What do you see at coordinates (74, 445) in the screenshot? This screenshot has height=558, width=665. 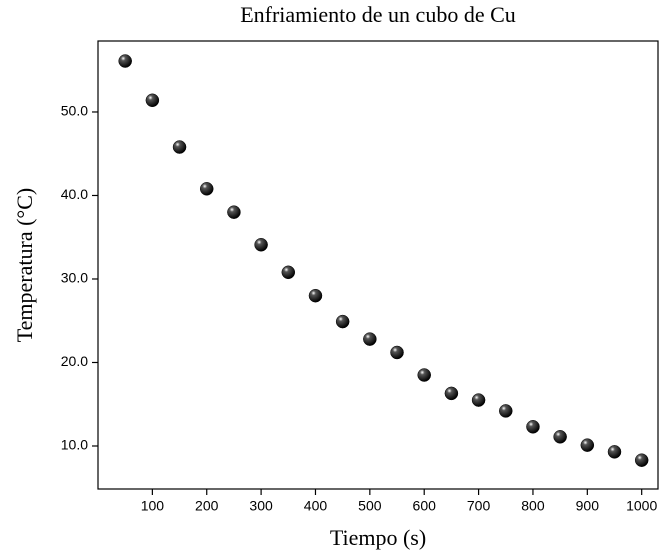 I see `y-tick-label: 10.0` at bounding box center [74, 445].